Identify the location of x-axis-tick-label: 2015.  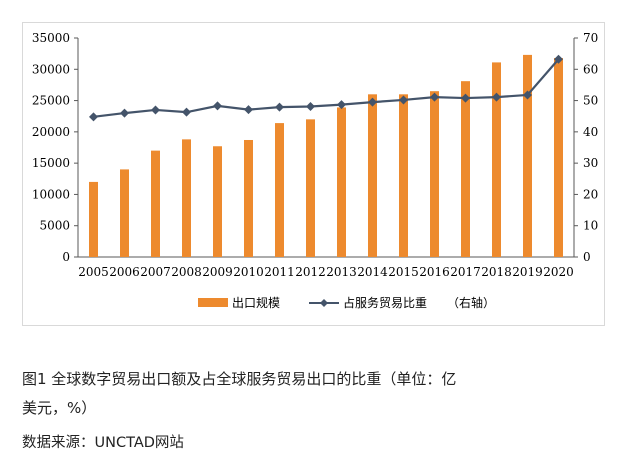
(403, 272).